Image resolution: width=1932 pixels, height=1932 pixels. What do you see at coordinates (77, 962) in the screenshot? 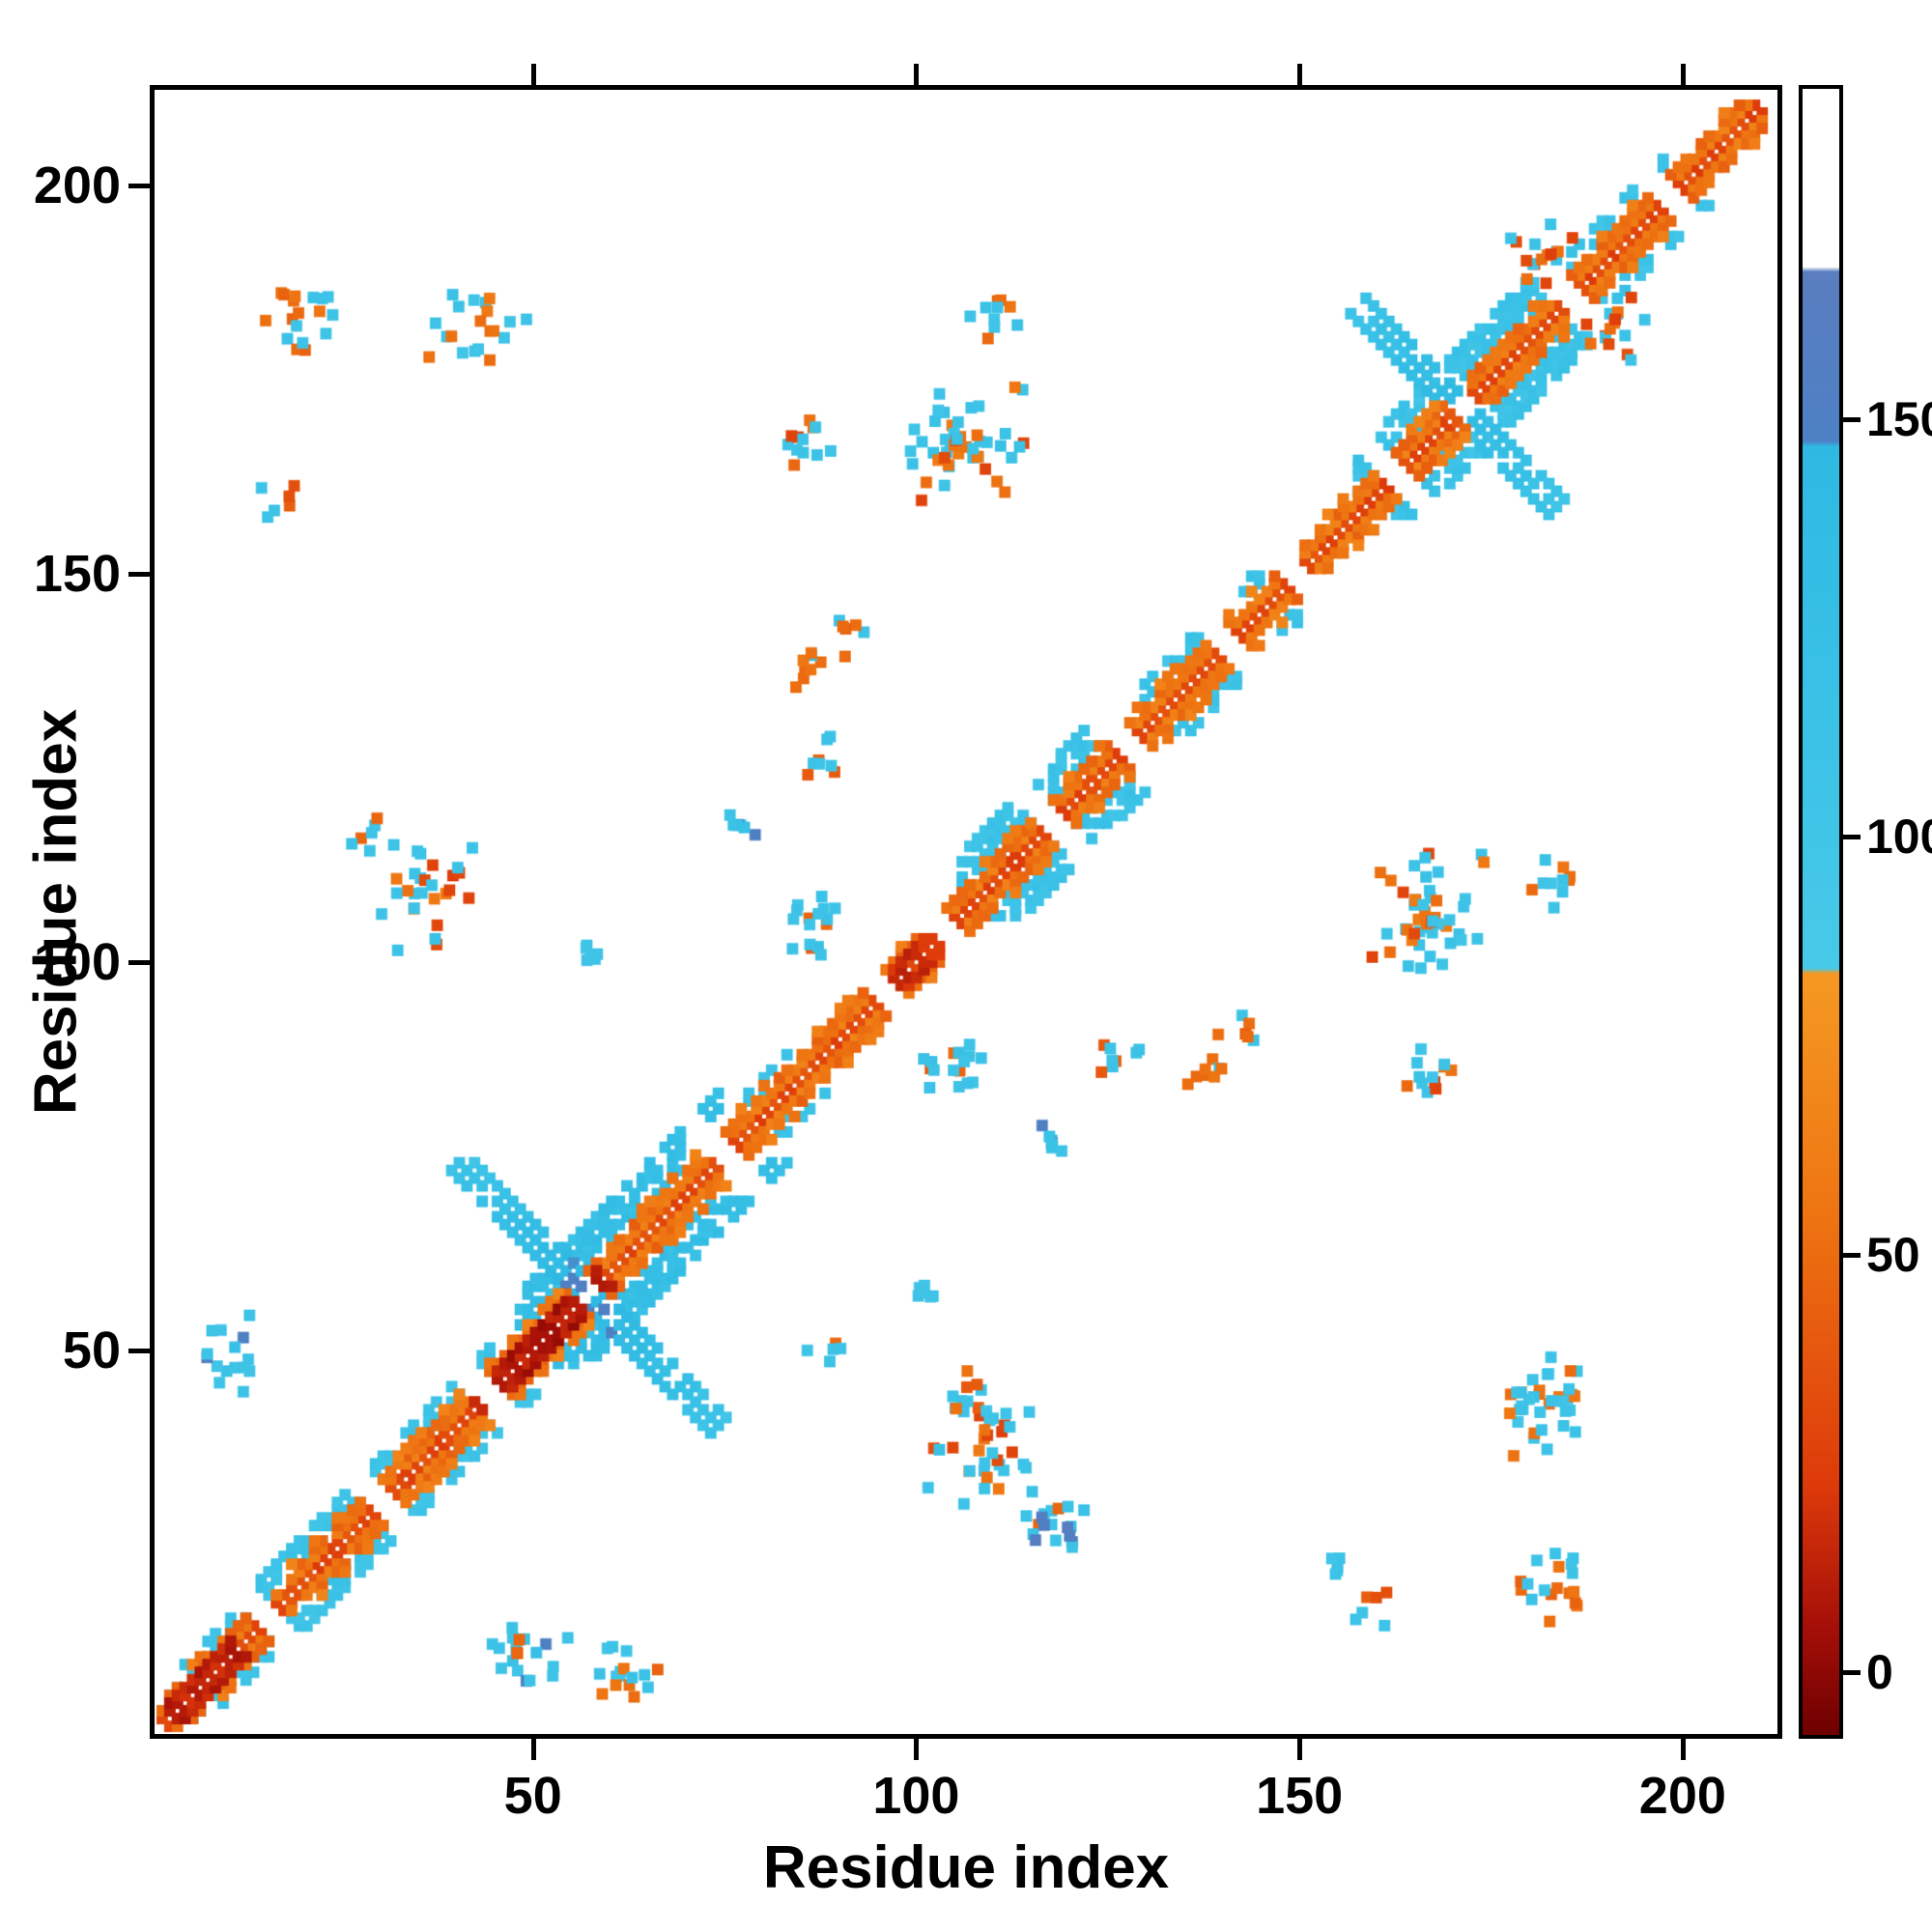
I see `y-tick-label: 100` at bounding box center [77, 962].